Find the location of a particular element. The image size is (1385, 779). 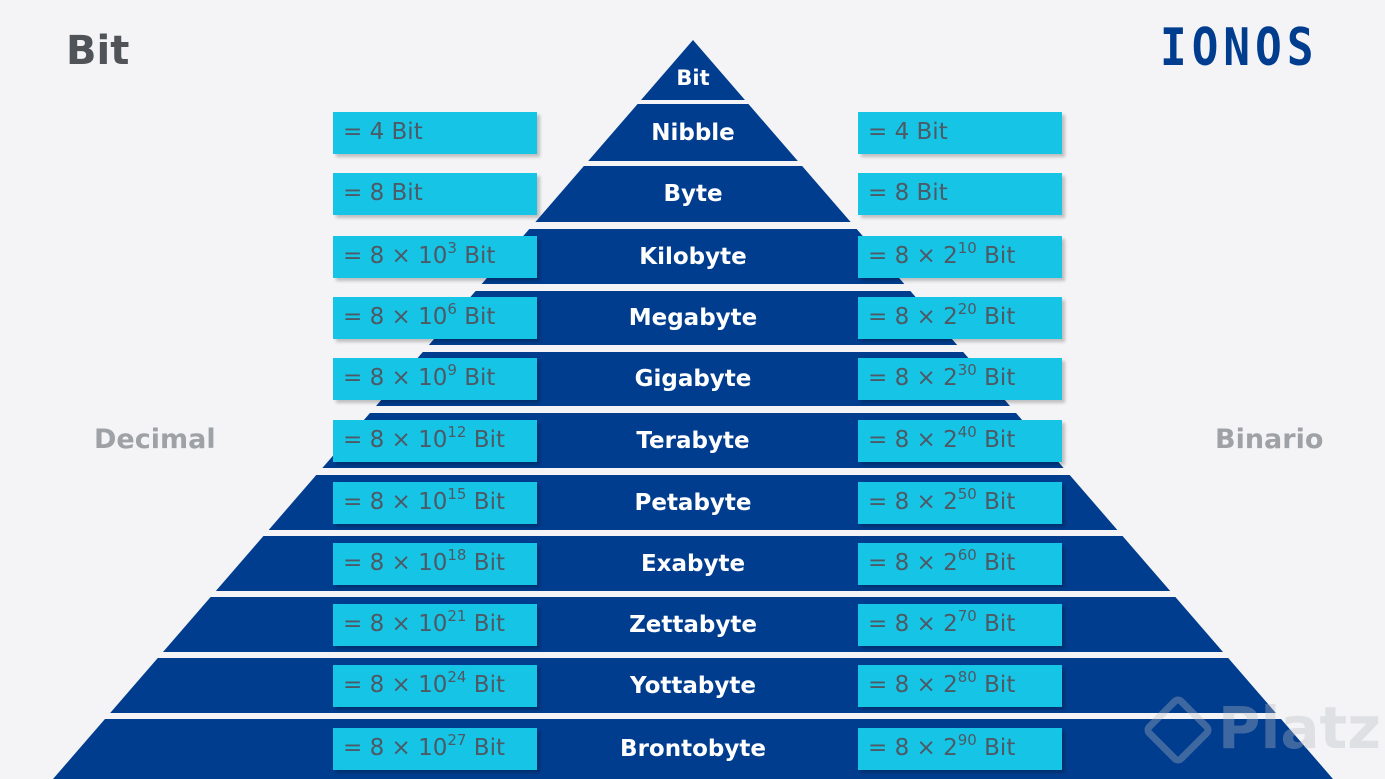

binary-value-zettabyte: = 8 × 270 Bit is located at coordinates (960, 625).